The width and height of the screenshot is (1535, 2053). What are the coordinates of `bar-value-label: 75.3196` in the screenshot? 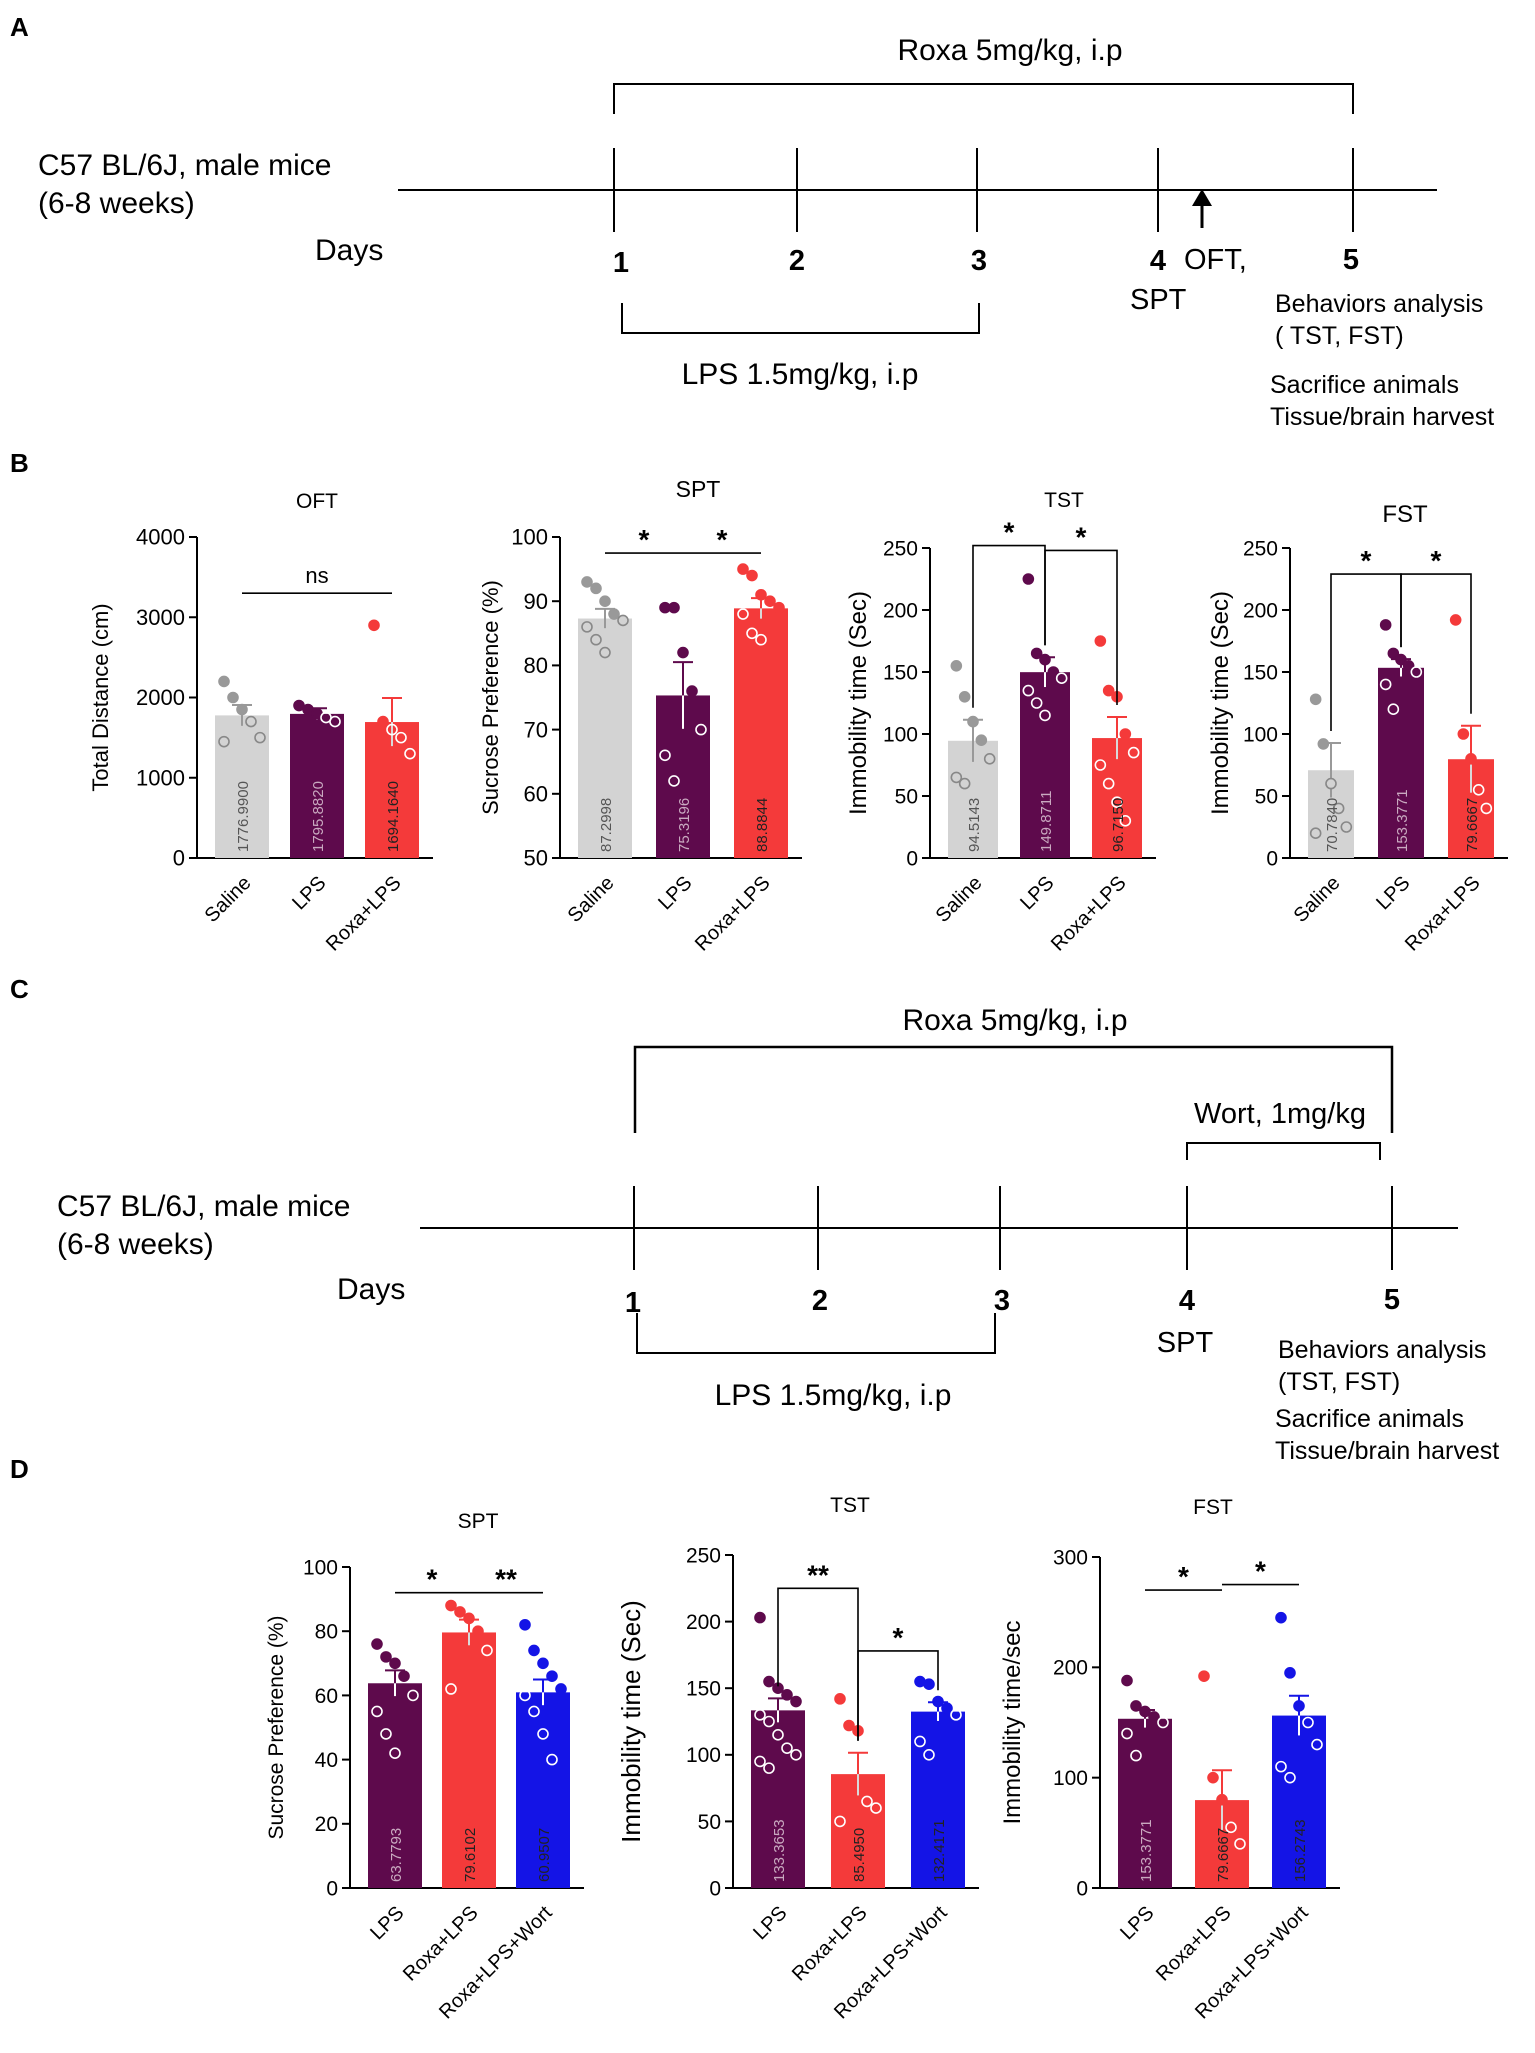 It's located at (684, 825).